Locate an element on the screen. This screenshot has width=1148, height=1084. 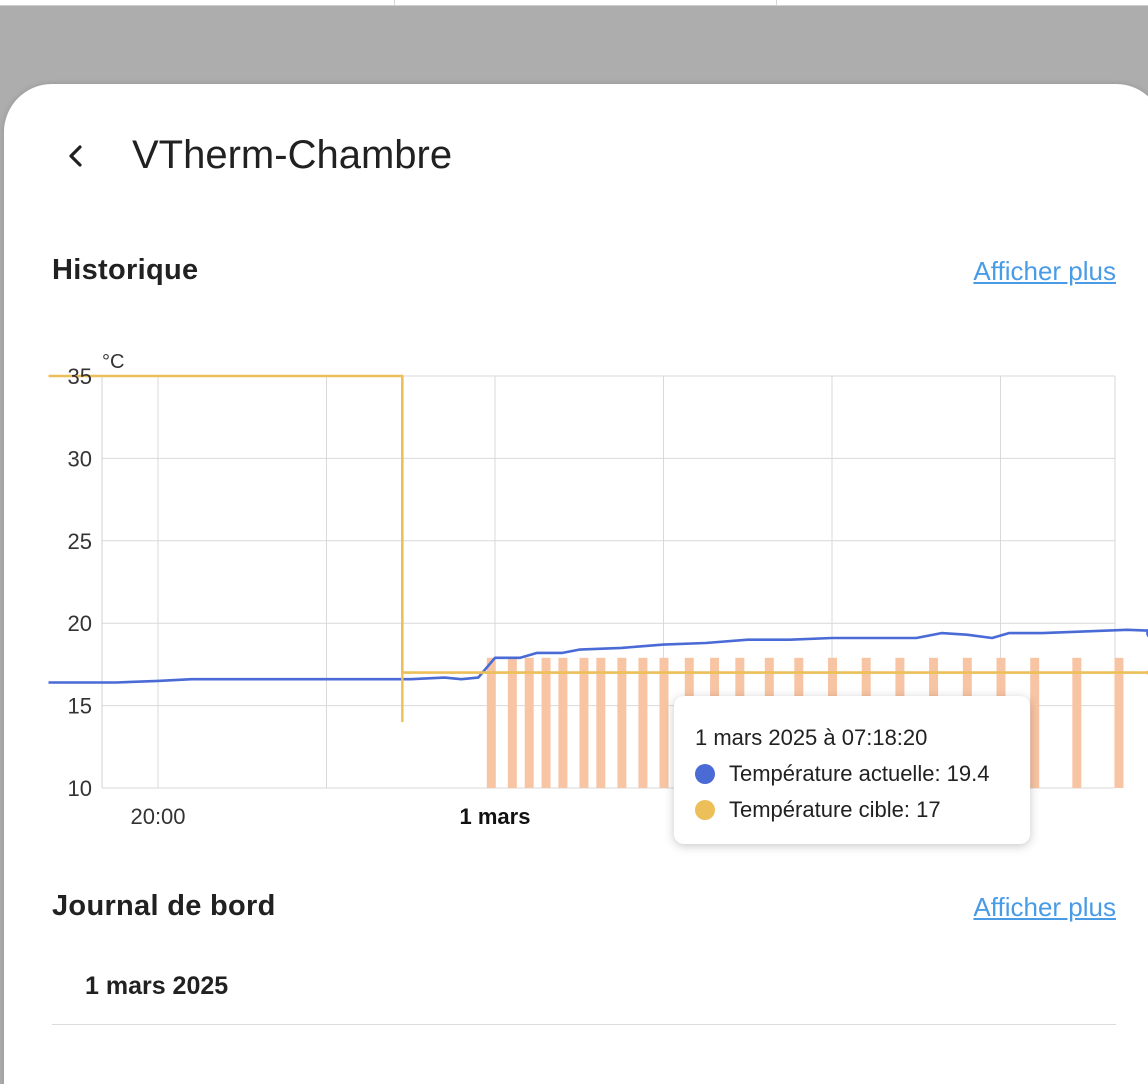
y-tick-label: 10 is located at coordinates (80, 788).